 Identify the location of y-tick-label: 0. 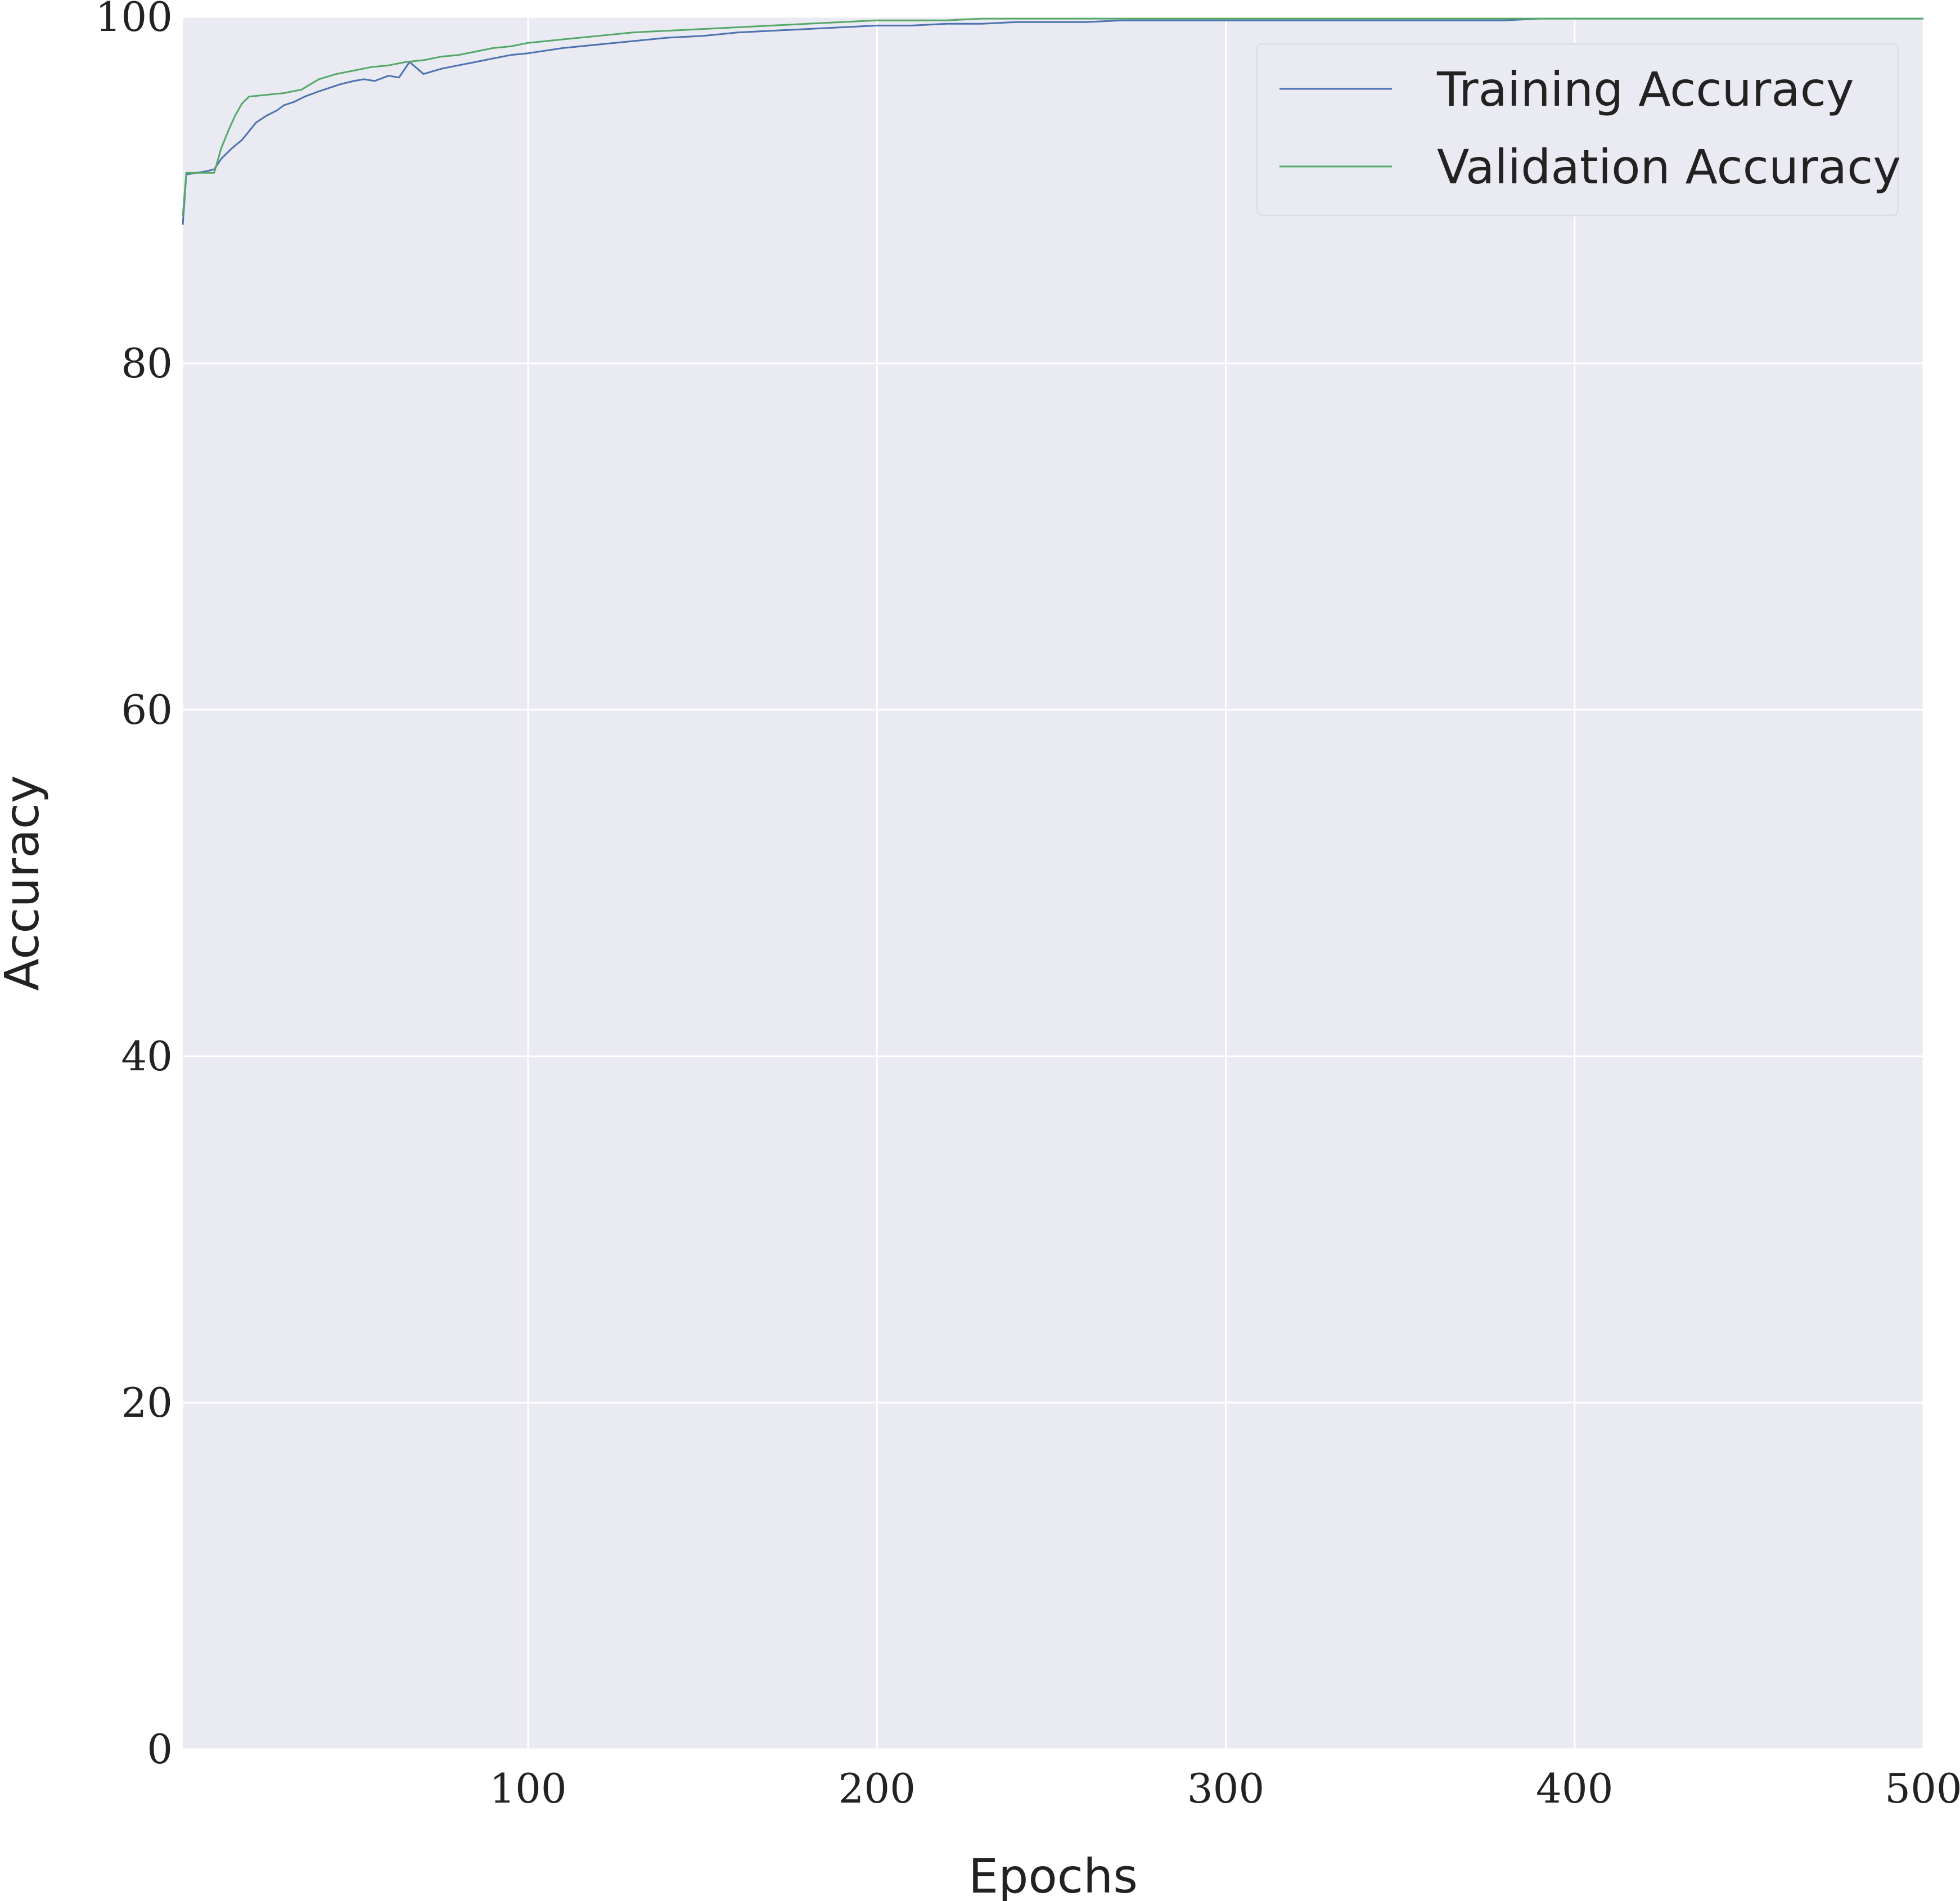
(160, 1750).